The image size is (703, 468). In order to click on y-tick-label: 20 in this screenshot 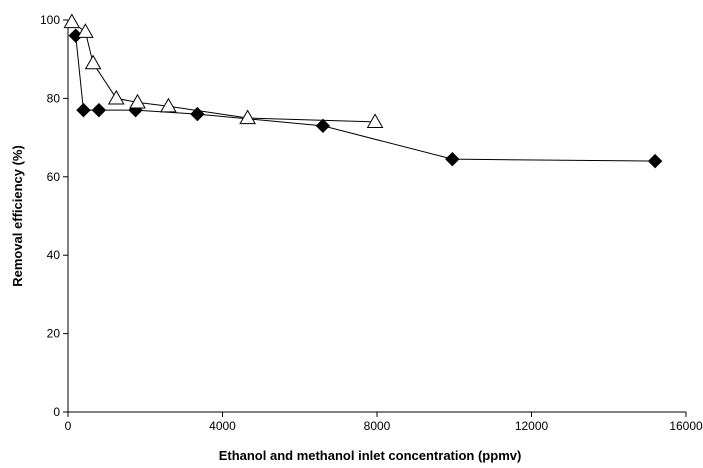, I will do `click(54, 334)`.